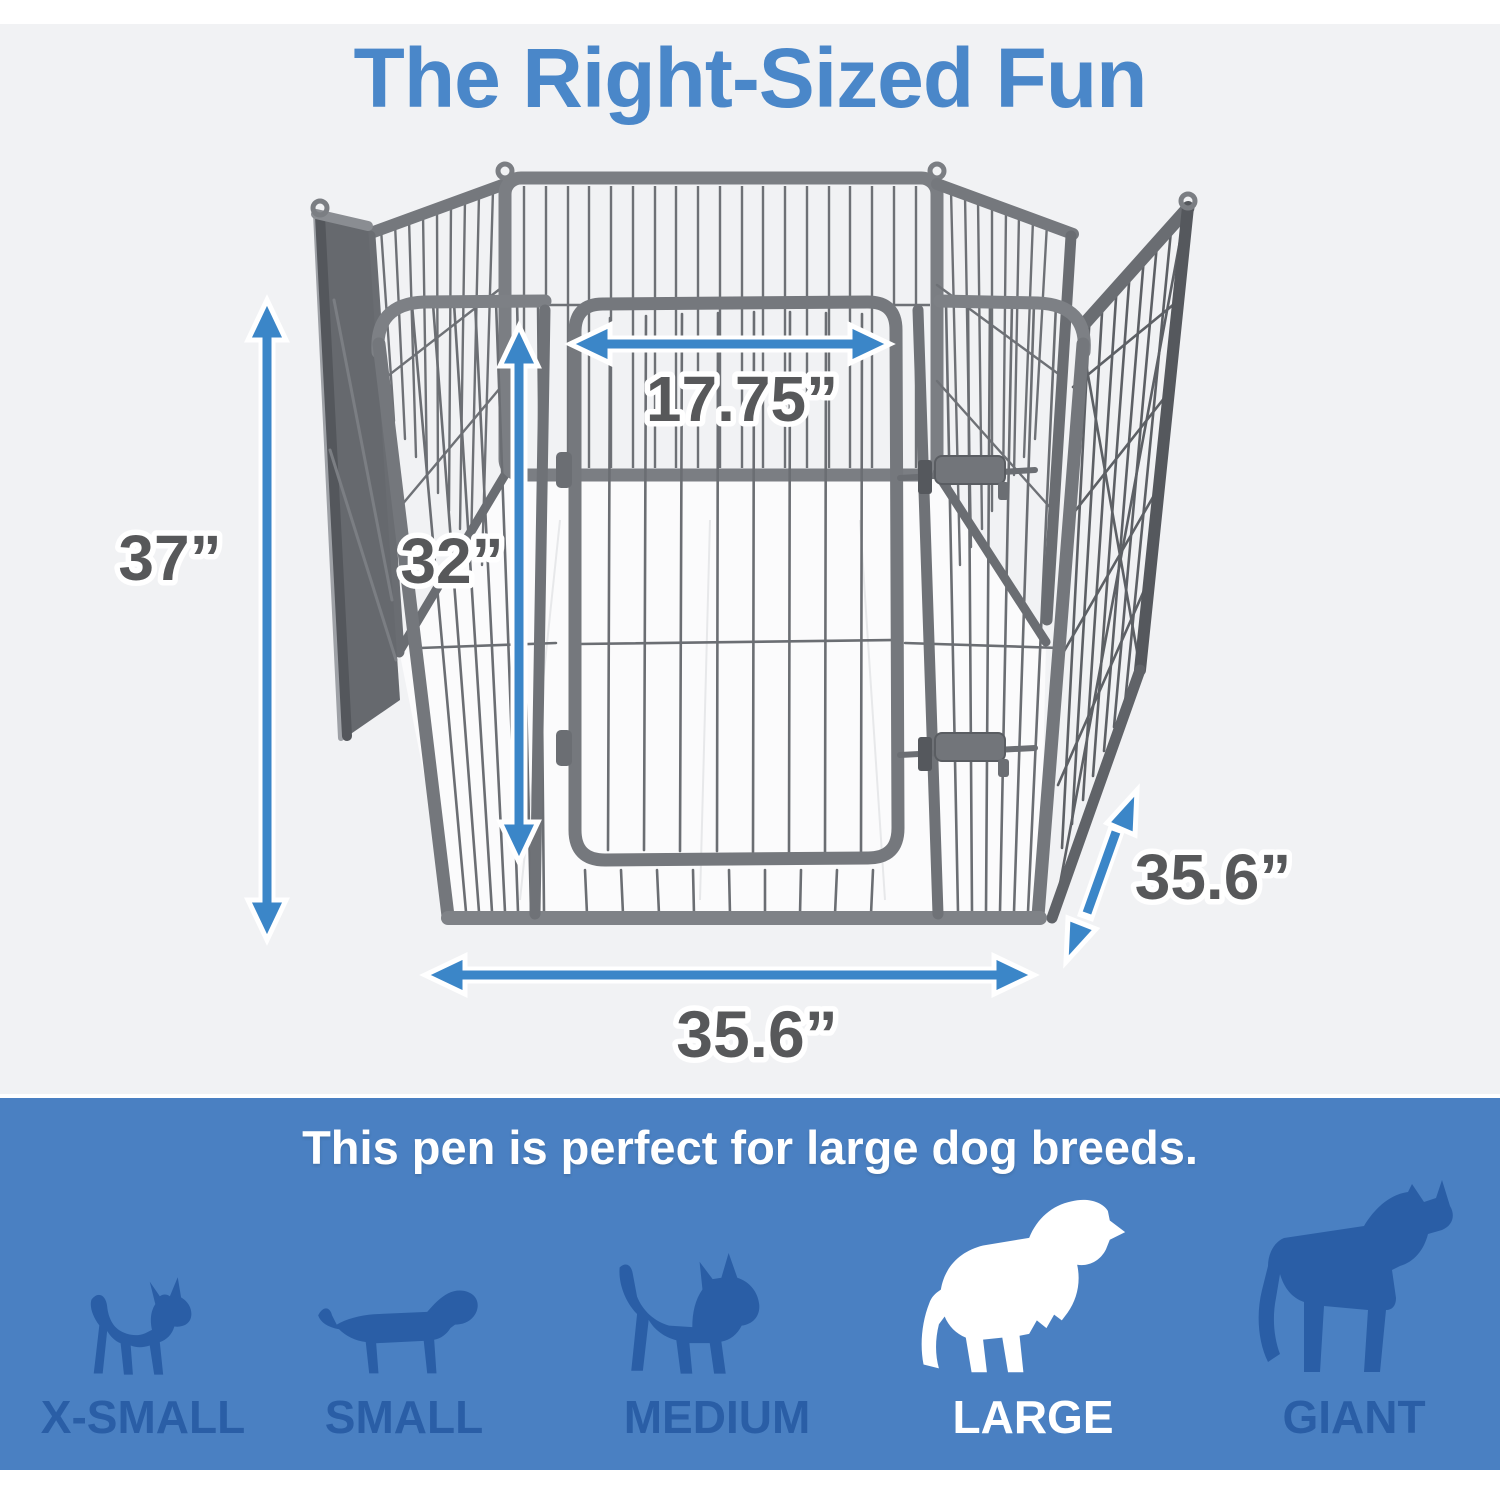  Describe the element at coordinates (1354, 1417) in the screenshot. I see `size-label-giant: GIANT` at that location.